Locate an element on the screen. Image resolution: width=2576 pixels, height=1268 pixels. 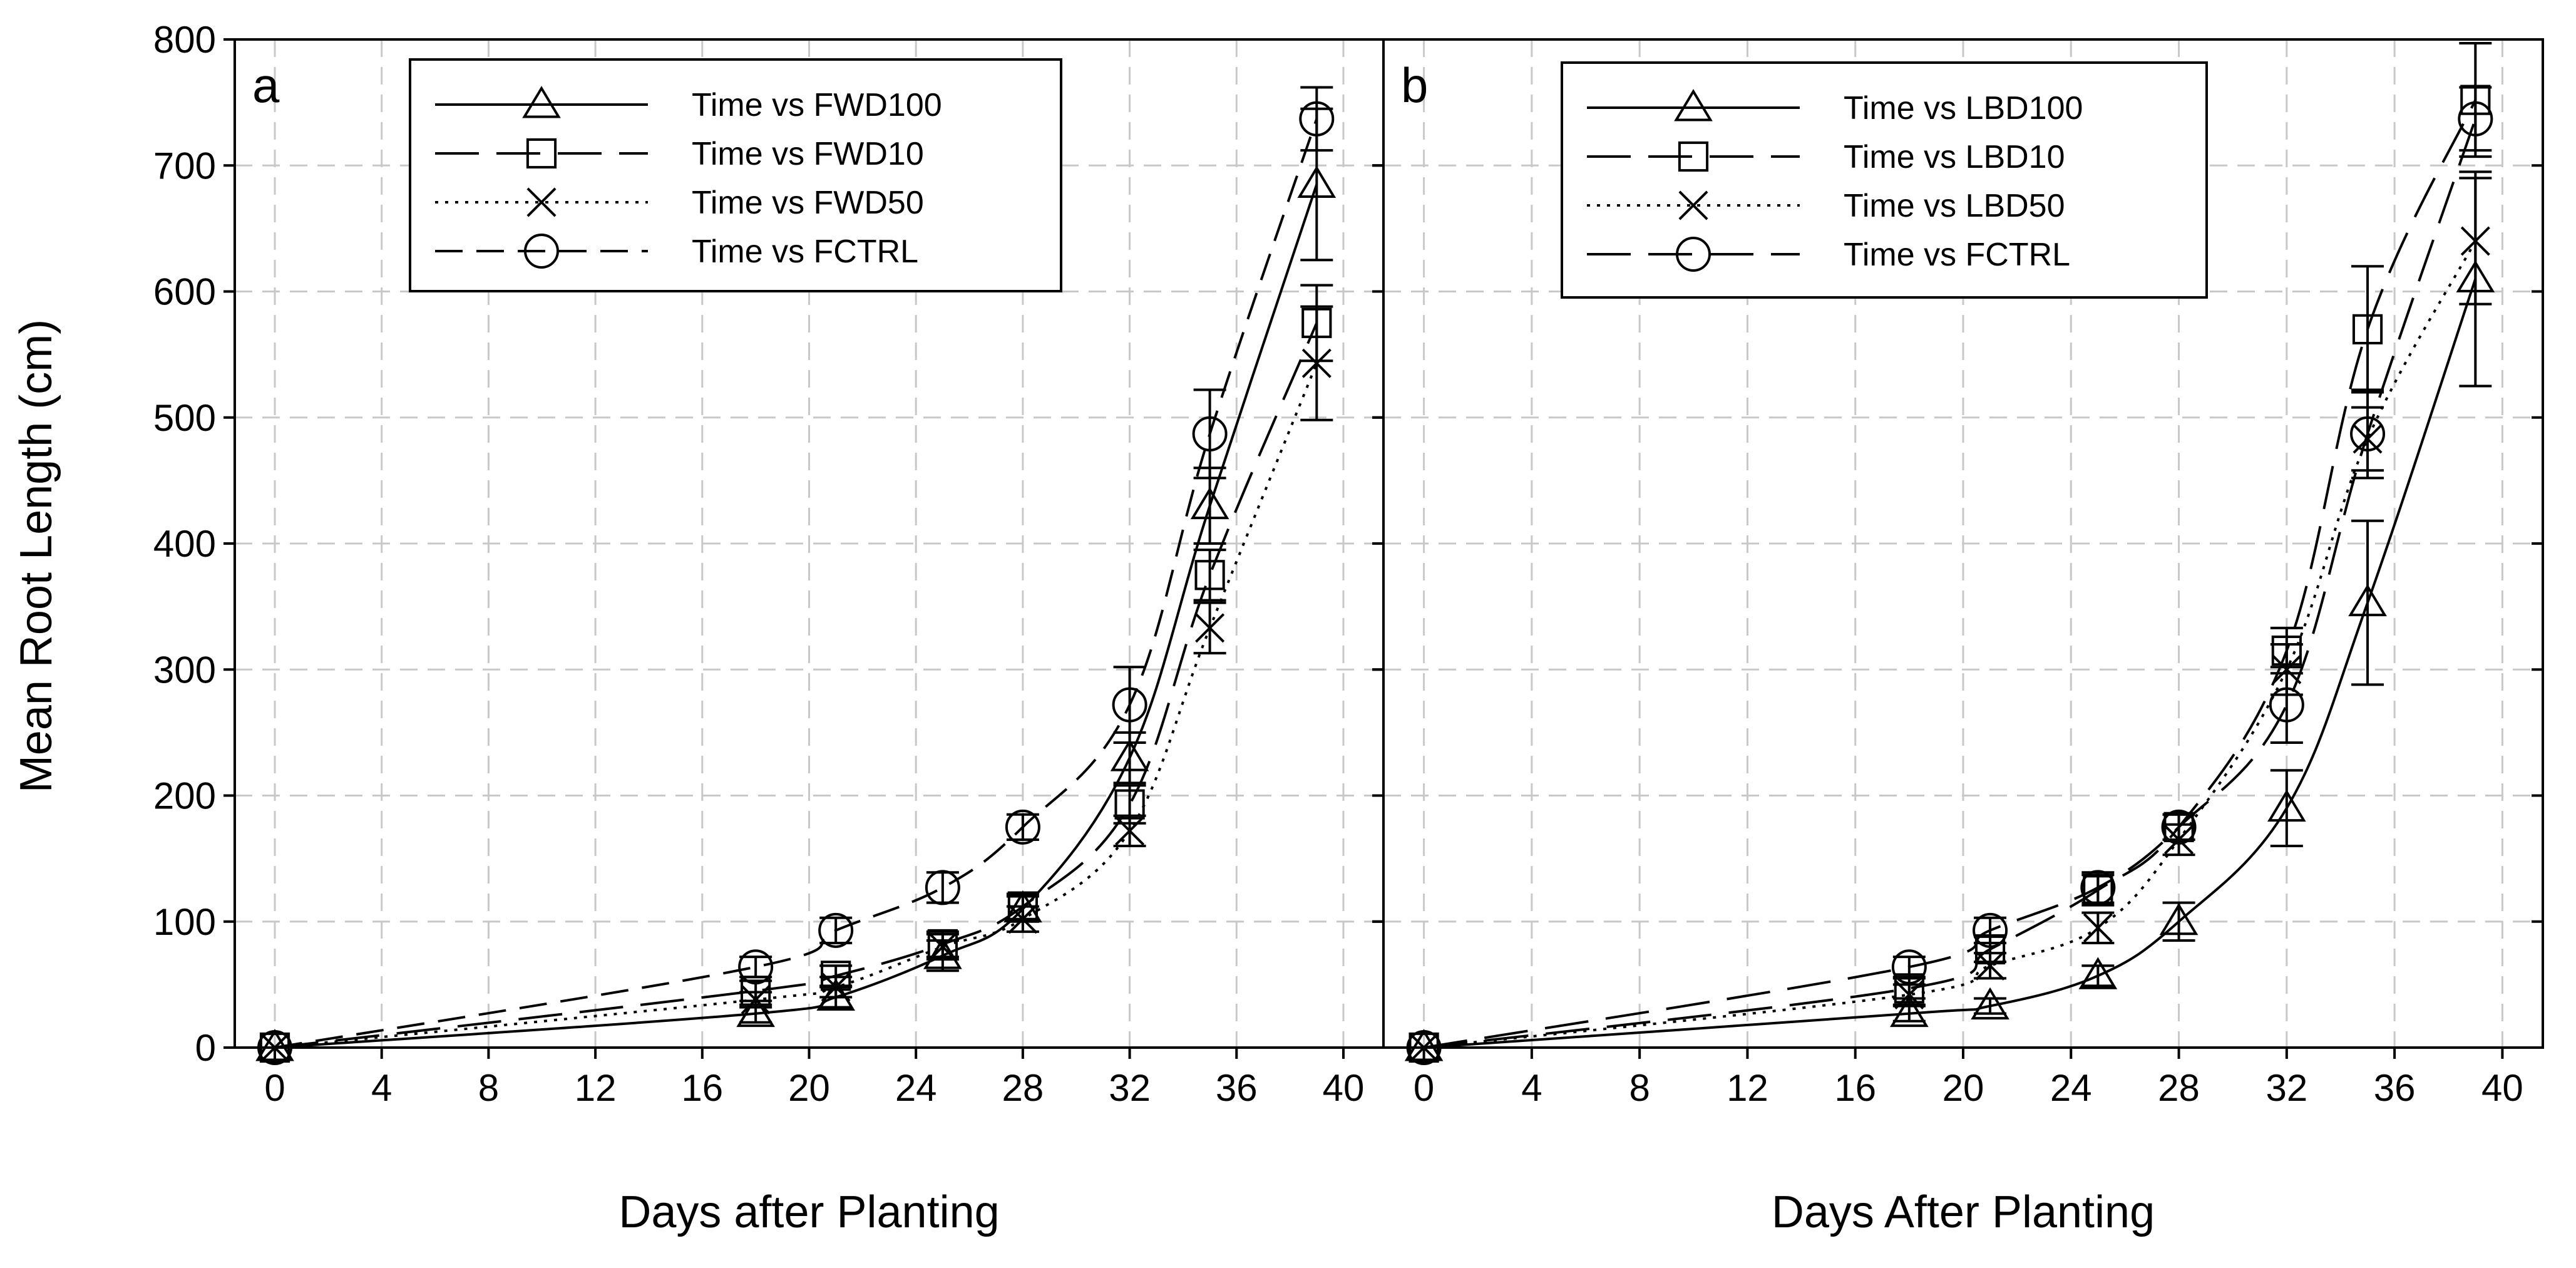
x-tick-label: 28 is located at coordinates (2179, 1088).